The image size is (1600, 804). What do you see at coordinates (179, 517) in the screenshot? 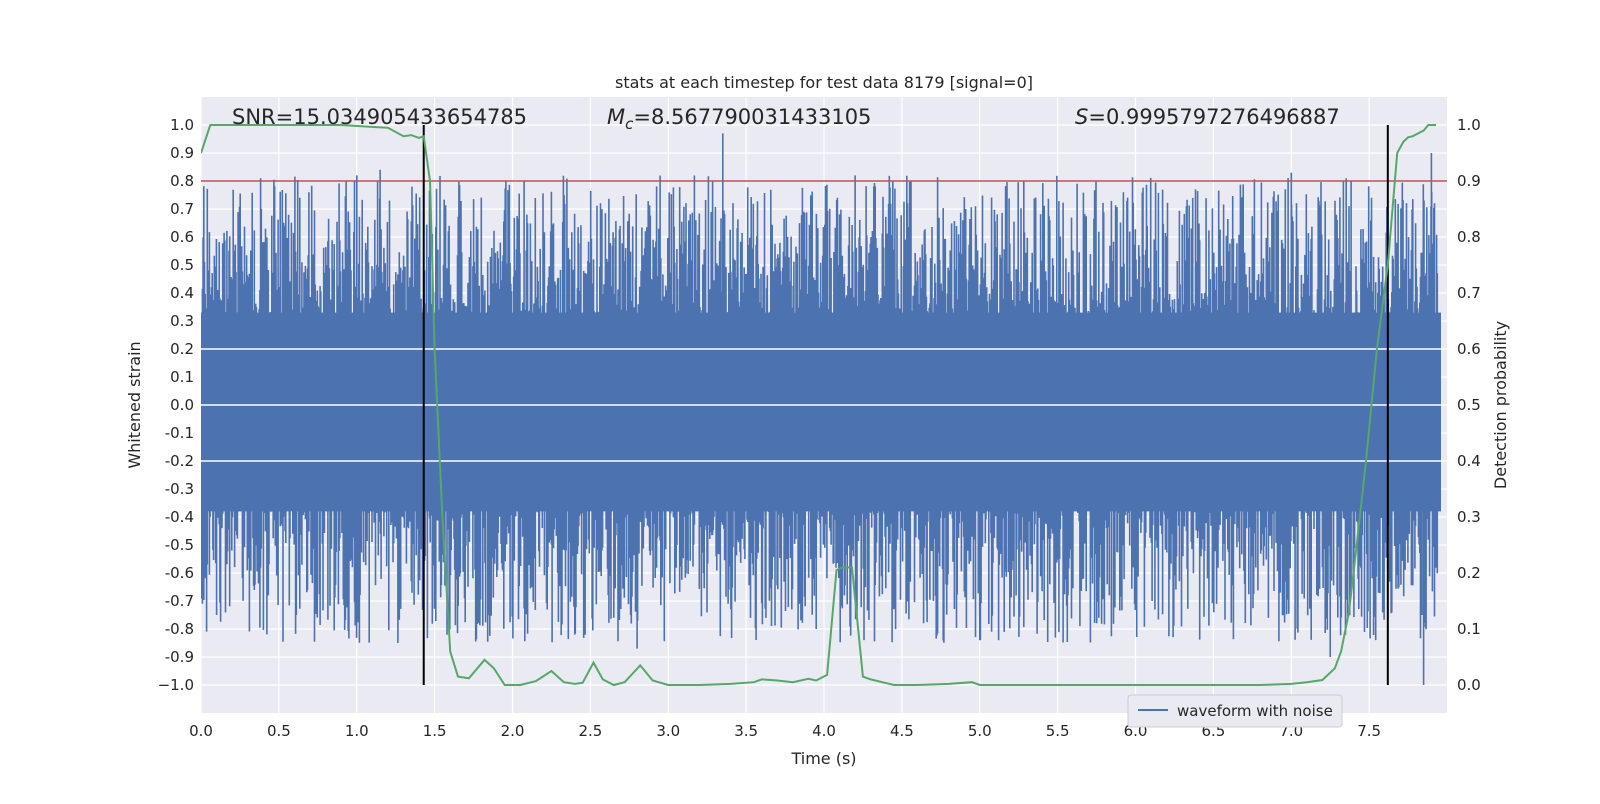
I see `y-tick-label: -0.4` at bounding box center [179, 517].